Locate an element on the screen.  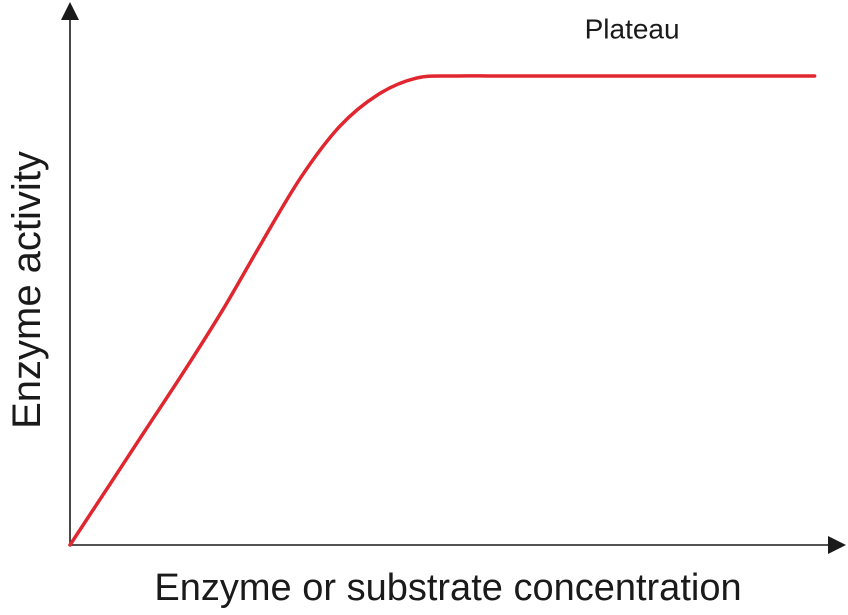
x-axis-arrow-icon is located at coordinates (837, 545).